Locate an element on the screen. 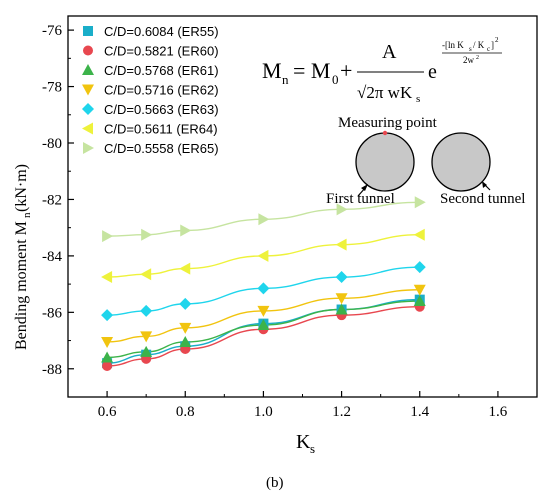 The height and width of the screenshot is (500, 550). y-axis-label-group: Bending moment M n (kN·m) is located at coordinates (23, 257).